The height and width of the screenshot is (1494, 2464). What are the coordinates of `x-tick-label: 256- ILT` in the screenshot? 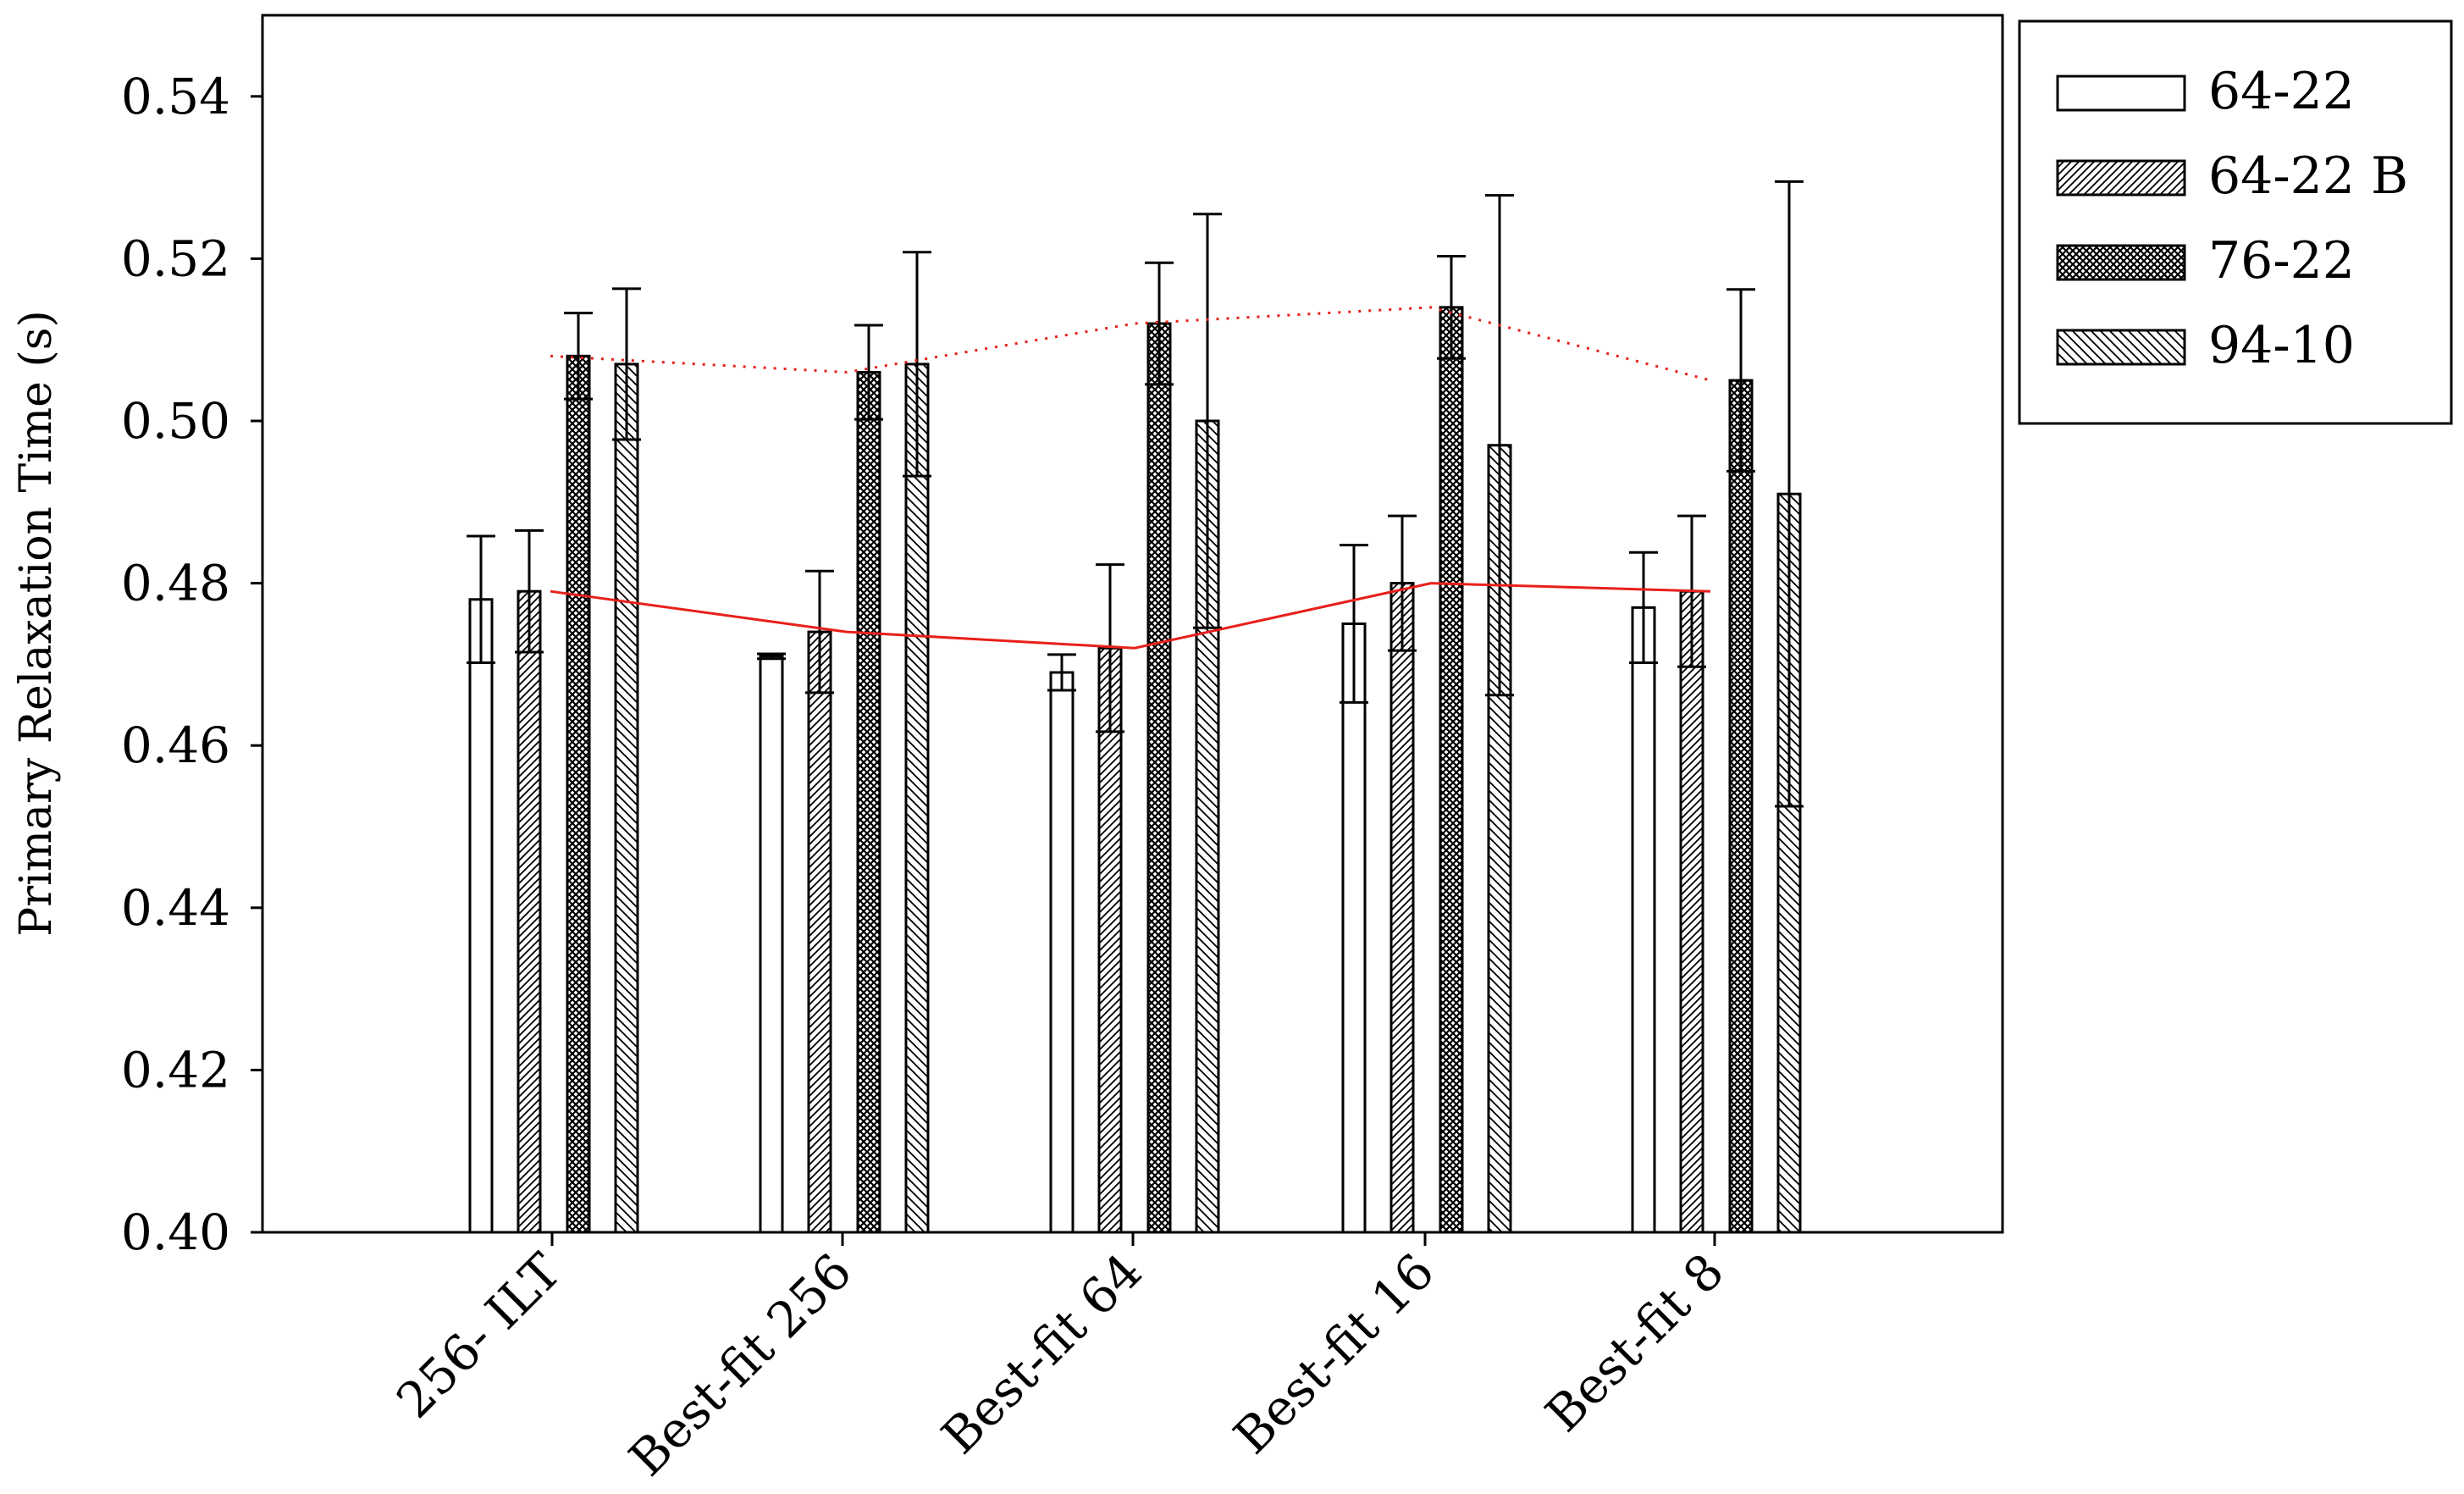 It's located at (478, 1336).